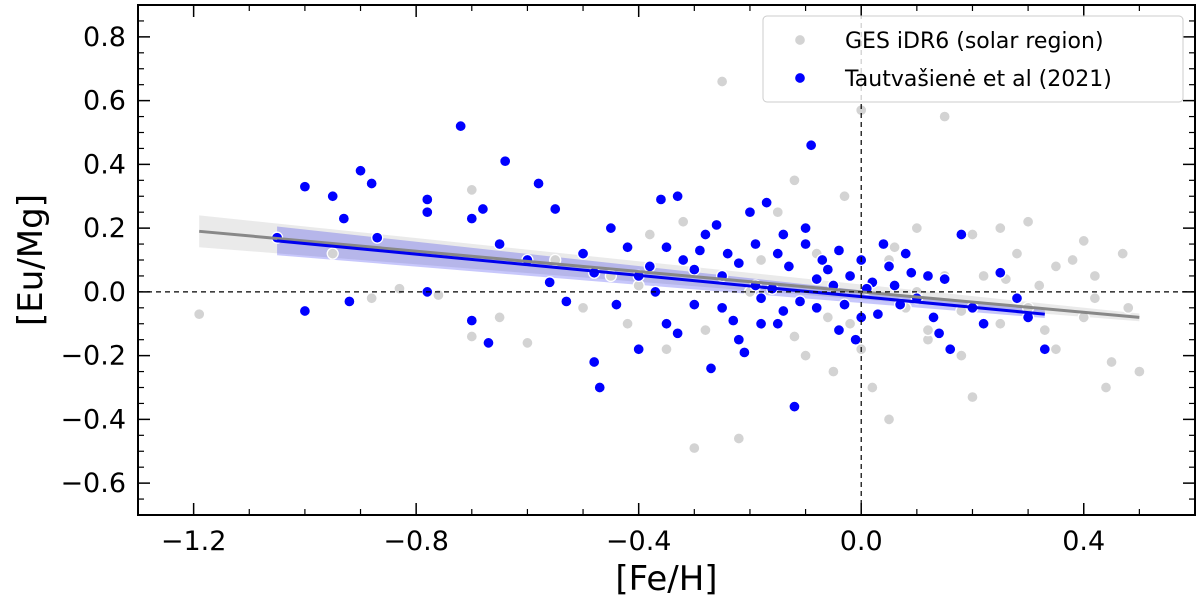 Image resolution: width=1200 pixels, height=599 pixels. I want to click on x-tick-label: 0.4, so click(1083, 541).